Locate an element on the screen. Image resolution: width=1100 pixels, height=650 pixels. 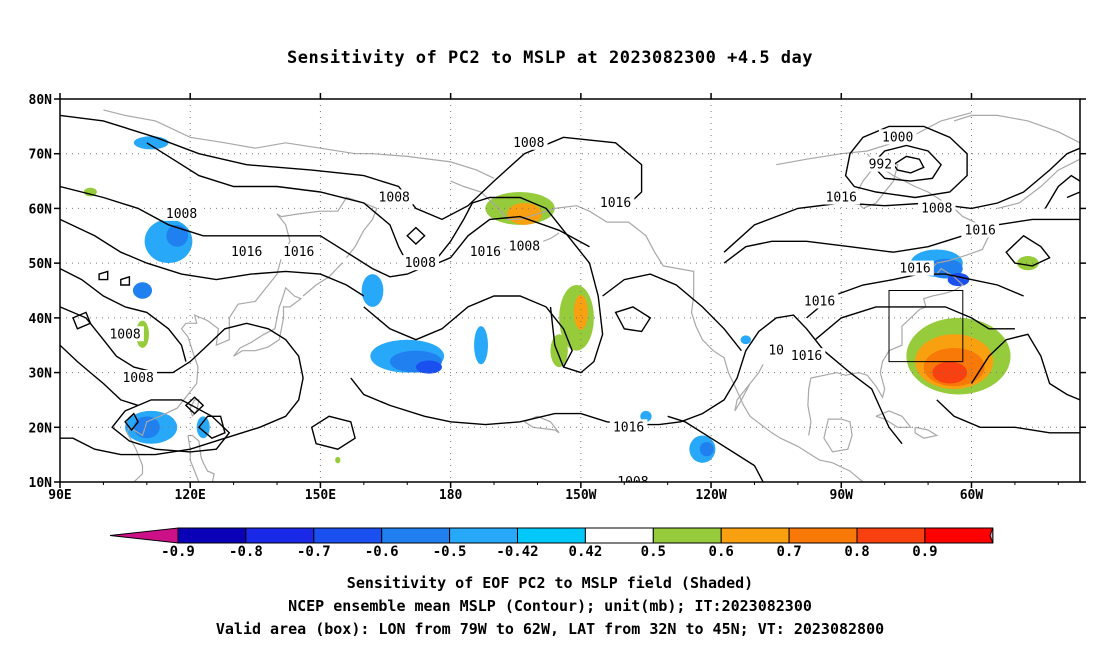
contour-label-13: 1016 is located at coordinates (980, 230).